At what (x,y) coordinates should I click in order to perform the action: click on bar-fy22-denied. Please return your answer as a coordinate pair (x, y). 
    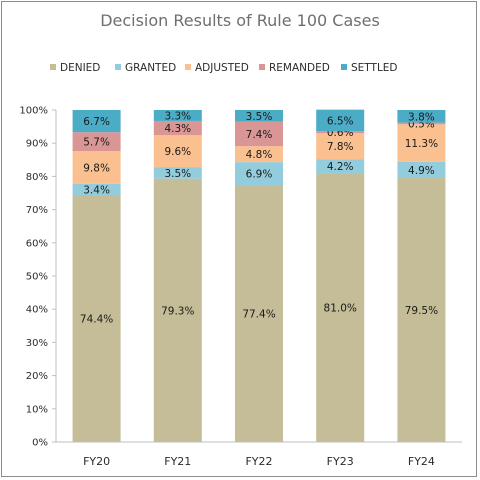
    Looking at the image, I should click on (259, 314).